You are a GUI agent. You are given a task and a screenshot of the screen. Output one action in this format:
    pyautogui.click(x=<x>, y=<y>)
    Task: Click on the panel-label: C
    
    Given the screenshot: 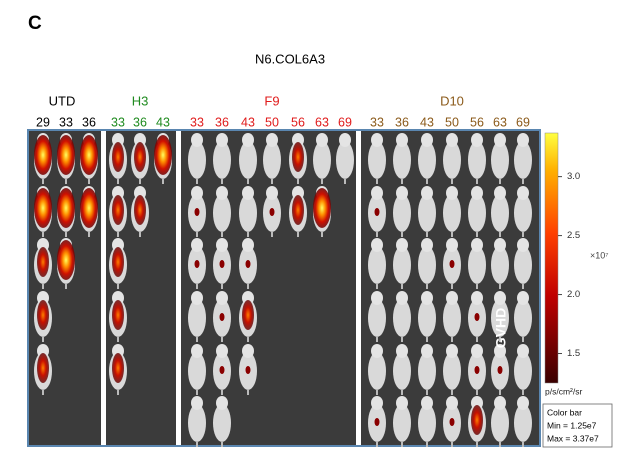 What is the action you would take?
    pyautogui.click(x=35, y=23)
    